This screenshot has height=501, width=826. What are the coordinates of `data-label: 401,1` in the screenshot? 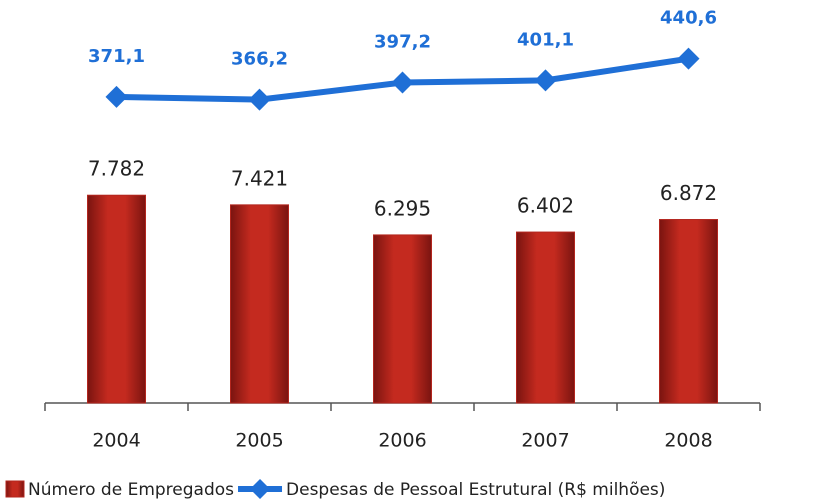 It's located at (545, 39).